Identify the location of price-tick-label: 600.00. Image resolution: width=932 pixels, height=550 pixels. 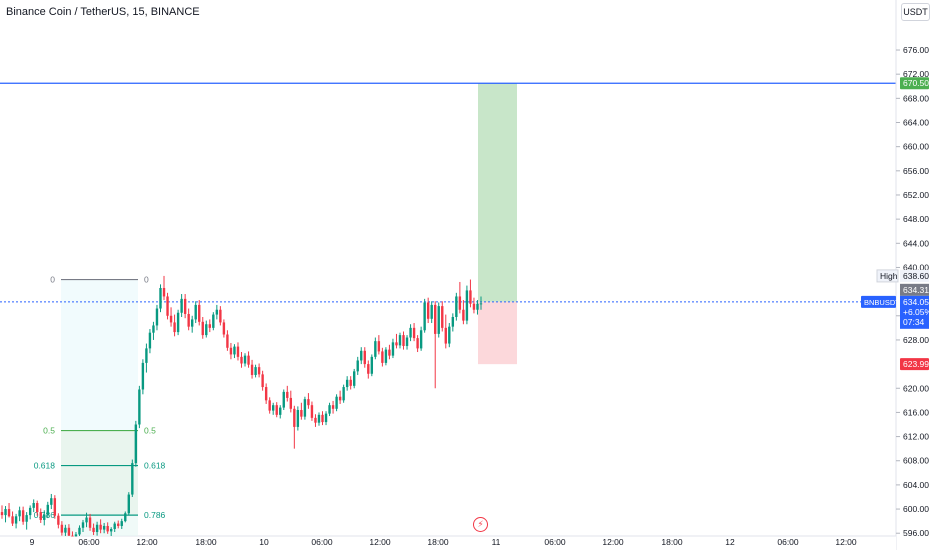
(916, 509).